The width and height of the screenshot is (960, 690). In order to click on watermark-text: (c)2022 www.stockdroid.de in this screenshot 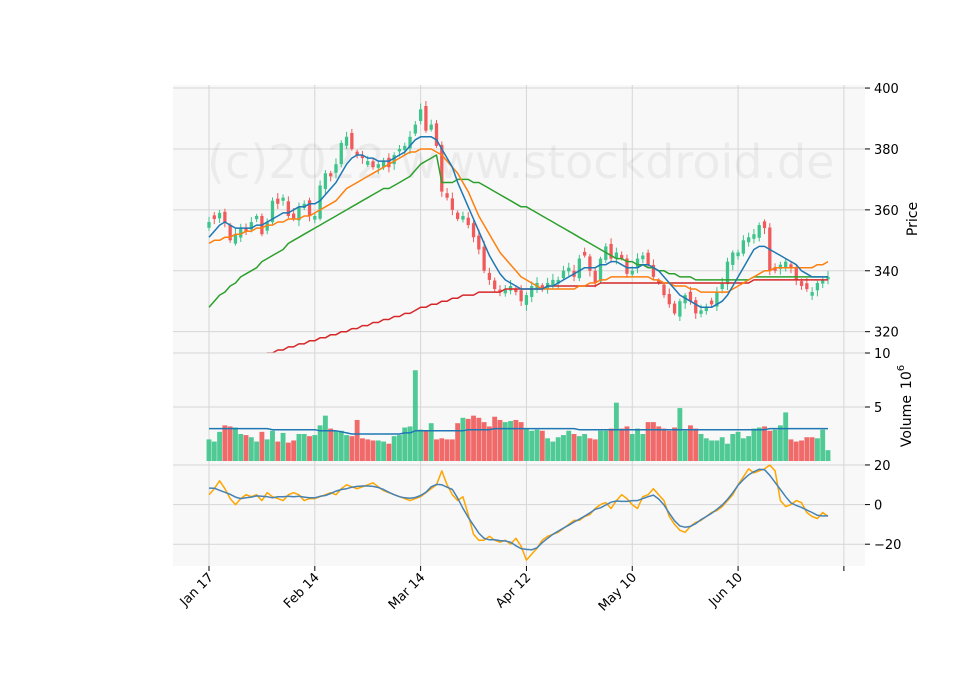, I will do `click(521, 162)`.